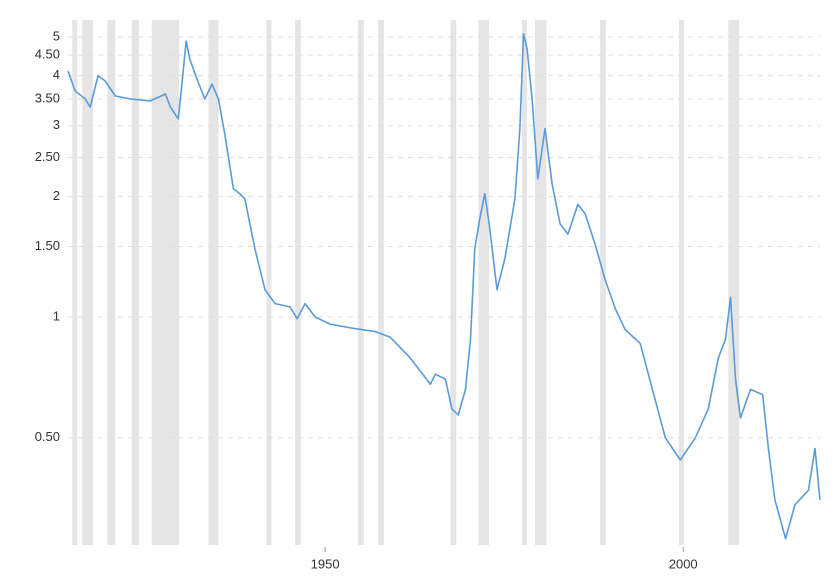 Image resolution: width=839 pixels, height=585 pixels. What do you see at coordinates (47, 54) in the screenshot?
I see `y-tick-label: 4.50` at bounding box center [47, 54].